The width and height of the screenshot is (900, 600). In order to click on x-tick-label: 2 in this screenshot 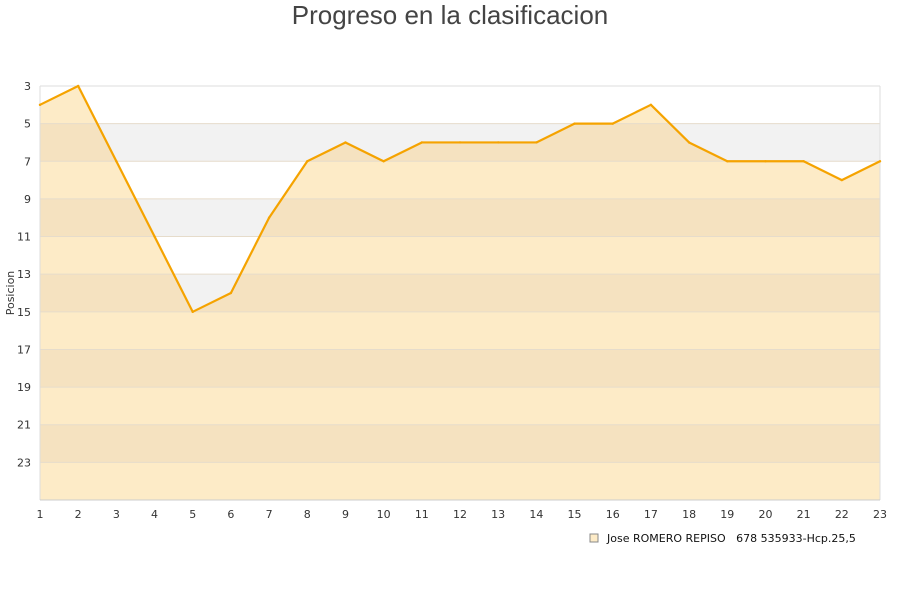, I will do `click(78, 514)`.